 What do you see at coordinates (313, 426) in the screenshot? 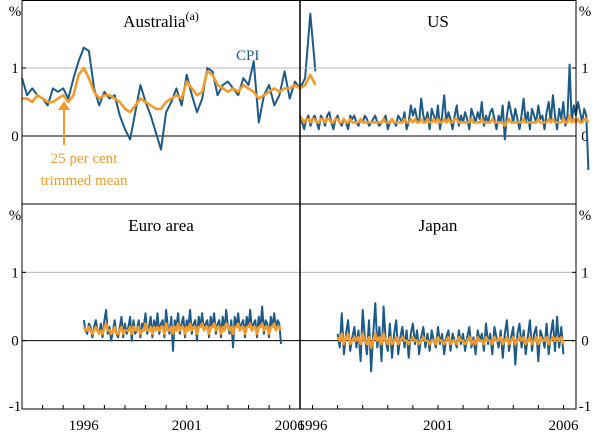
I see `x-tick-1996-japan: 1996` at bounding box center [313, 426].